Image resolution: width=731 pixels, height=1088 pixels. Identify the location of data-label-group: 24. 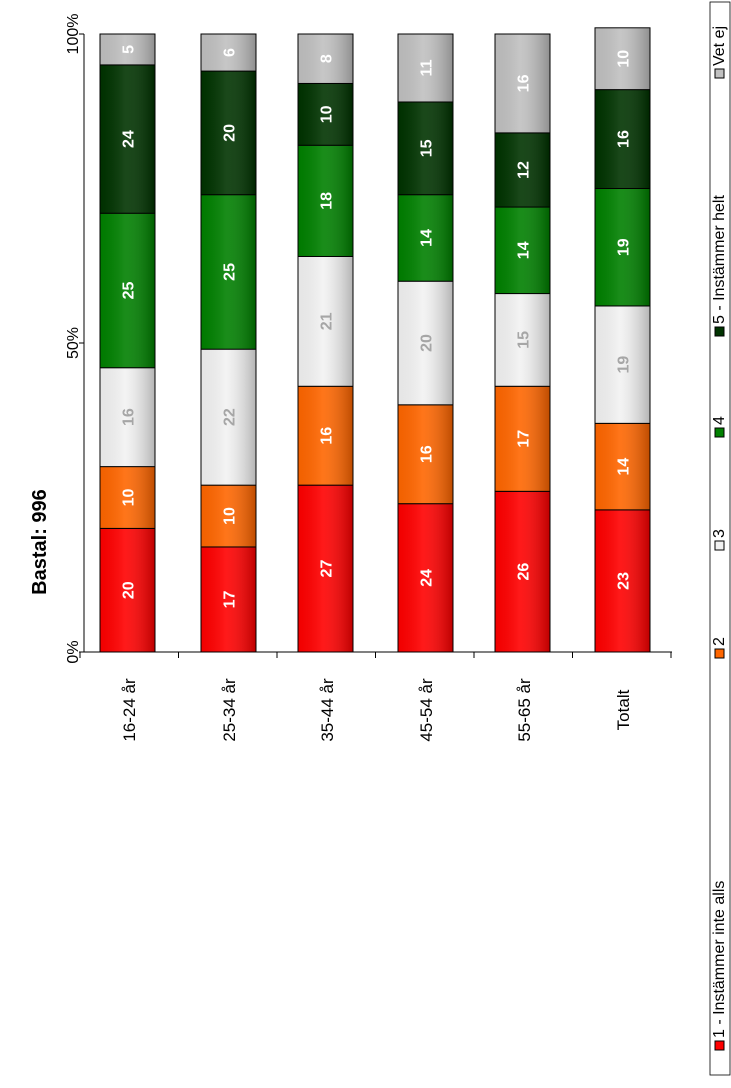
(129, 139).